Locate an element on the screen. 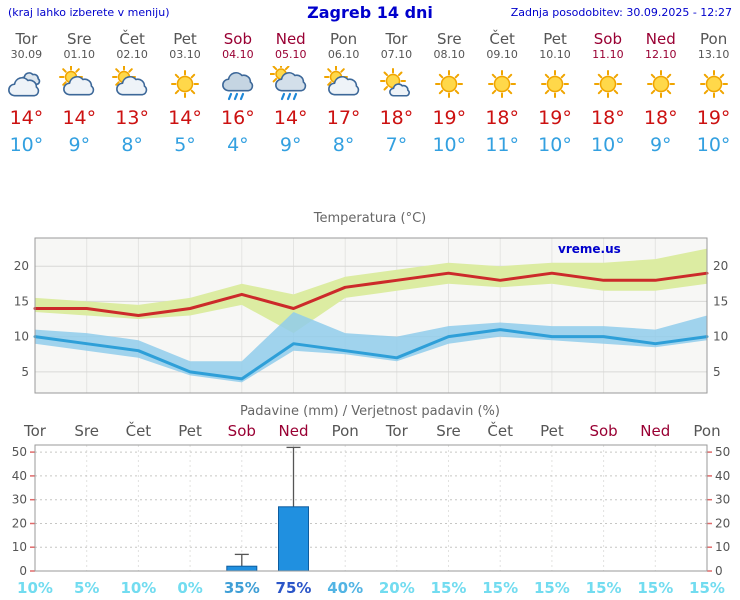 The width and height of the screenshot is (740, 600). precip-day-label: Tor is located at coordinates (35, 431).